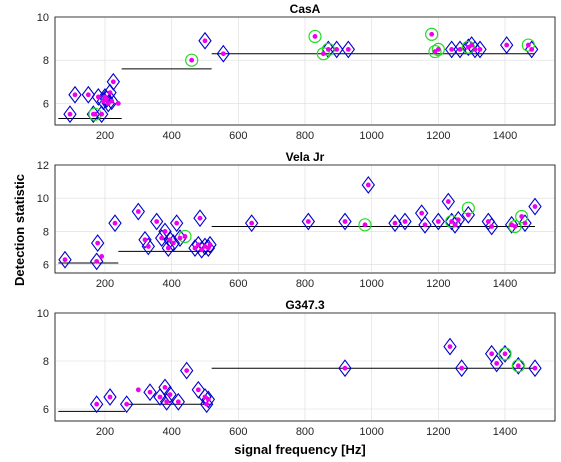 Image resolution: width=561 pixels, height=462 pixels. What do you see at coordinates (19, 230) in the screenshot?
I see `y-axis-label: Detection statistic` at bounding box center [19, 230].